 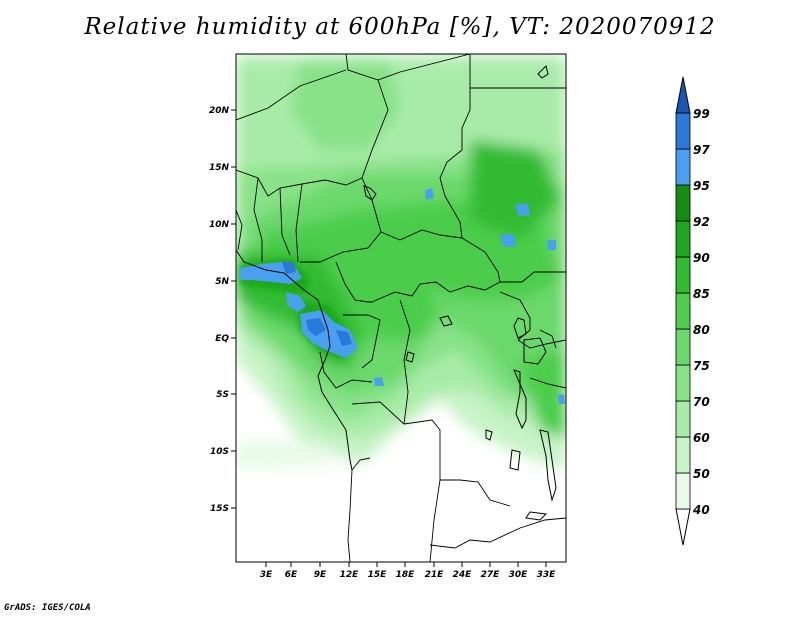 What do you see at coordinates (701, 402) in the screenshot?
I see `colorbar-label-70: 70` at bounding box center [701, 402].